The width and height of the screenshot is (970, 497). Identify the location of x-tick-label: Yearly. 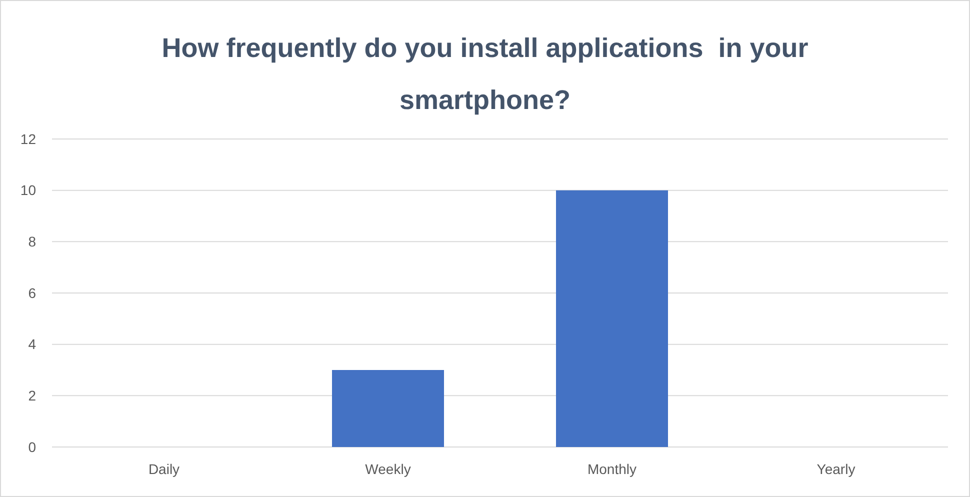
(836, 469).